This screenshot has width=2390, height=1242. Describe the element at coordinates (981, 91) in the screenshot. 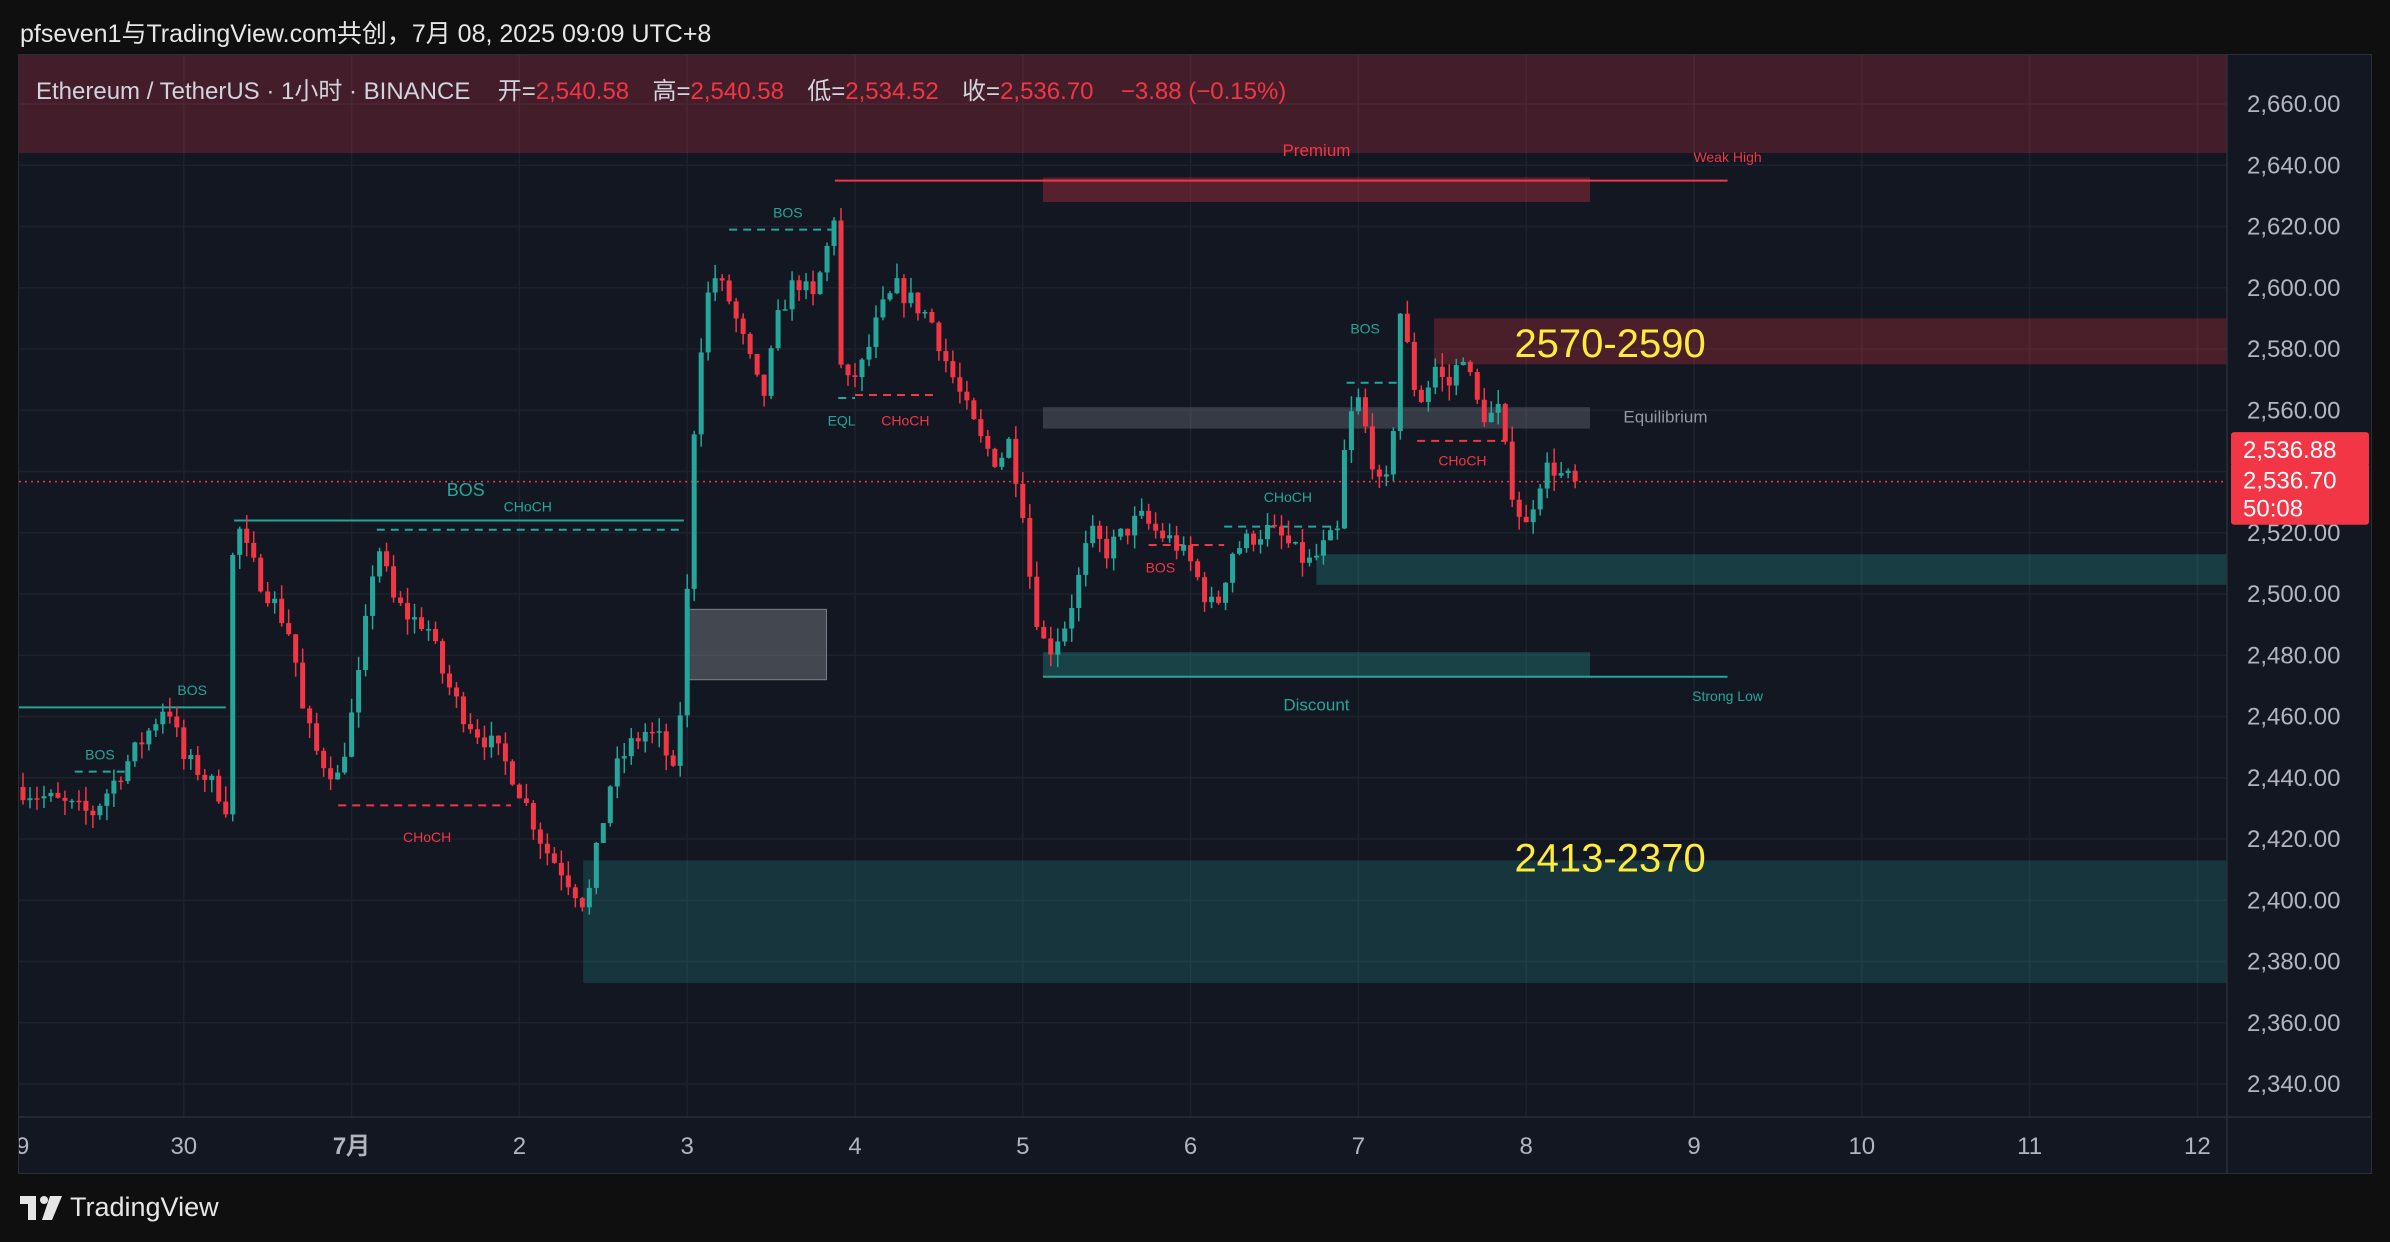

I see `legend-close-label: 收=` at that location.